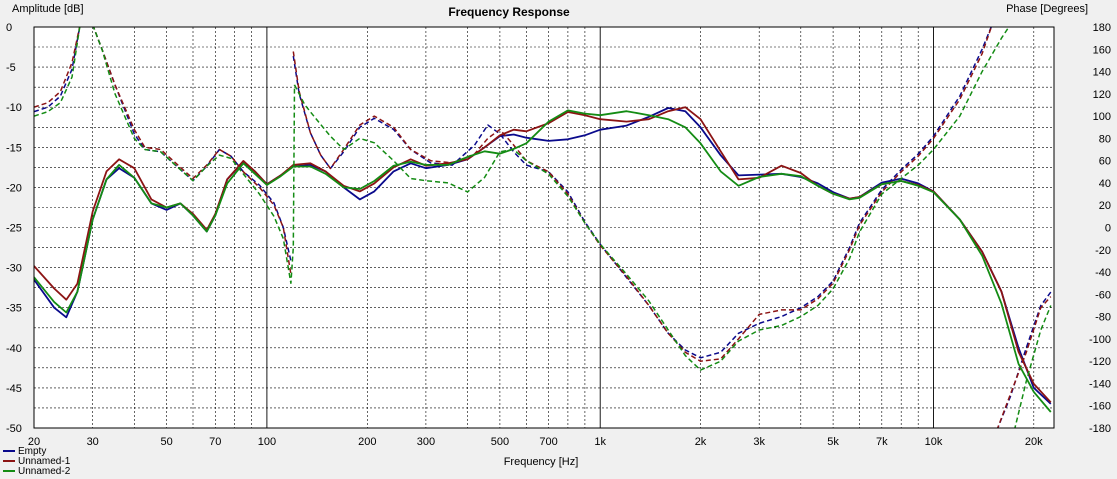  I want to click on x-tick-label: 7k, so click(882, 442).